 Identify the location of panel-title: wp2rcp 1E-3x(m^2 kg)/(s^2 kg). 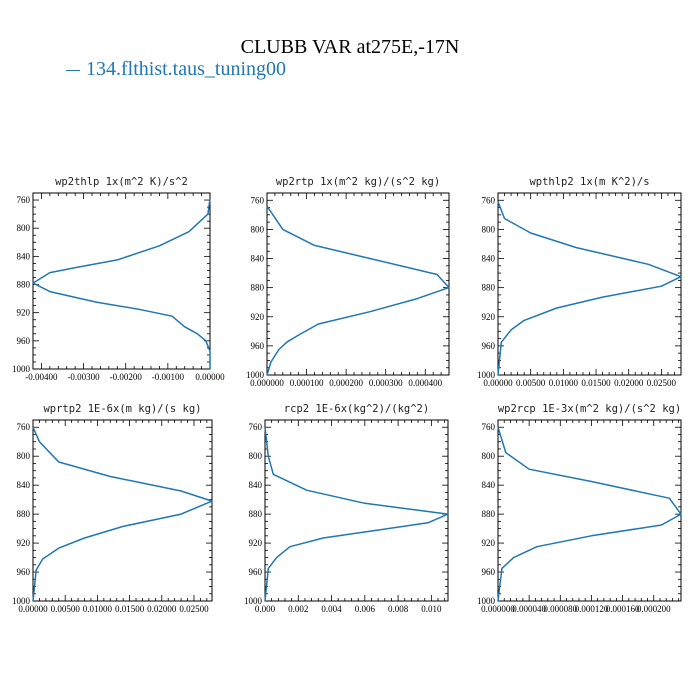
(589, 409).